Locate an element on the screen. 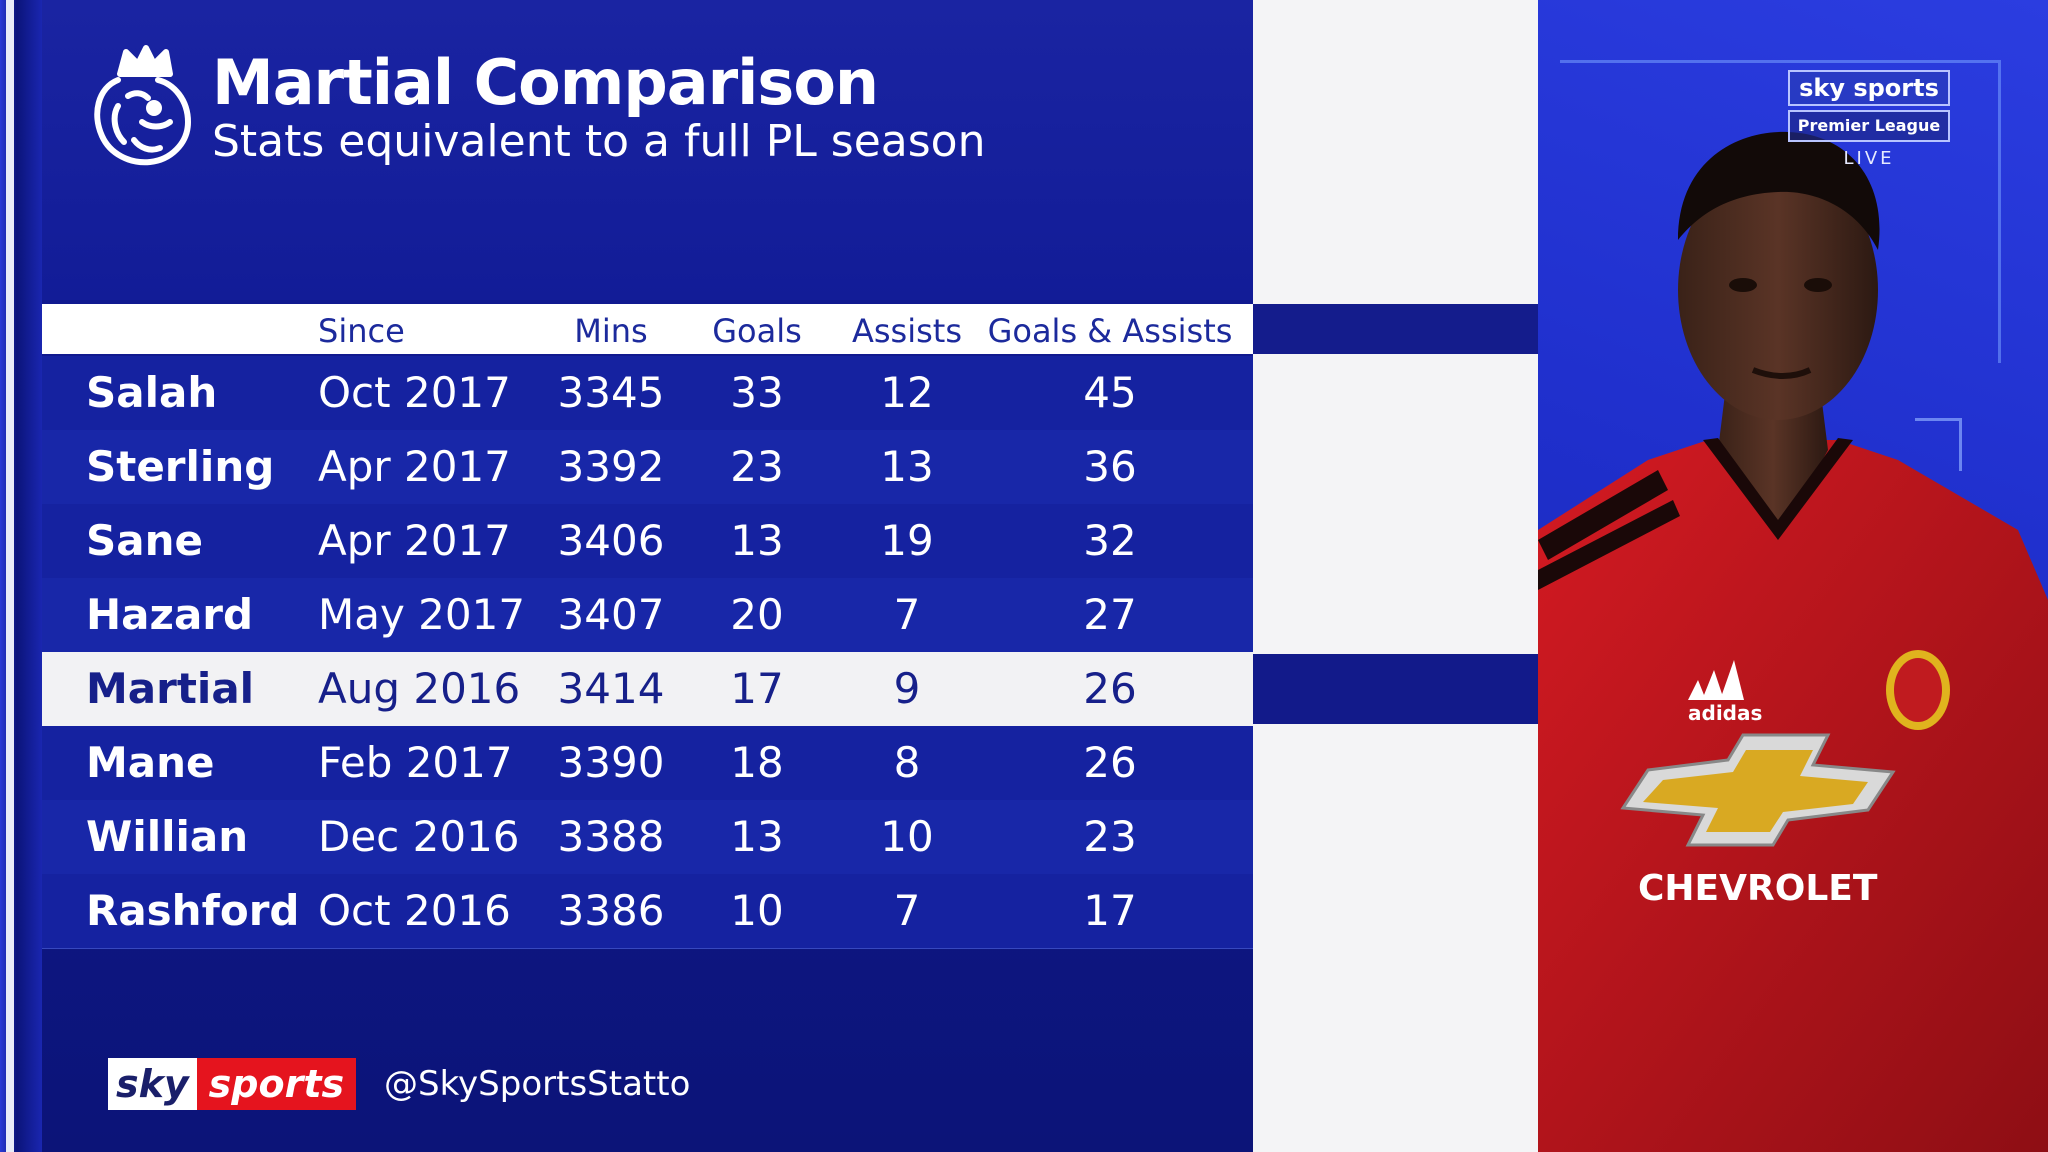  table-header-row: Since Mins Goals Assists Goals & Assists is located at coordinates (647, 329).